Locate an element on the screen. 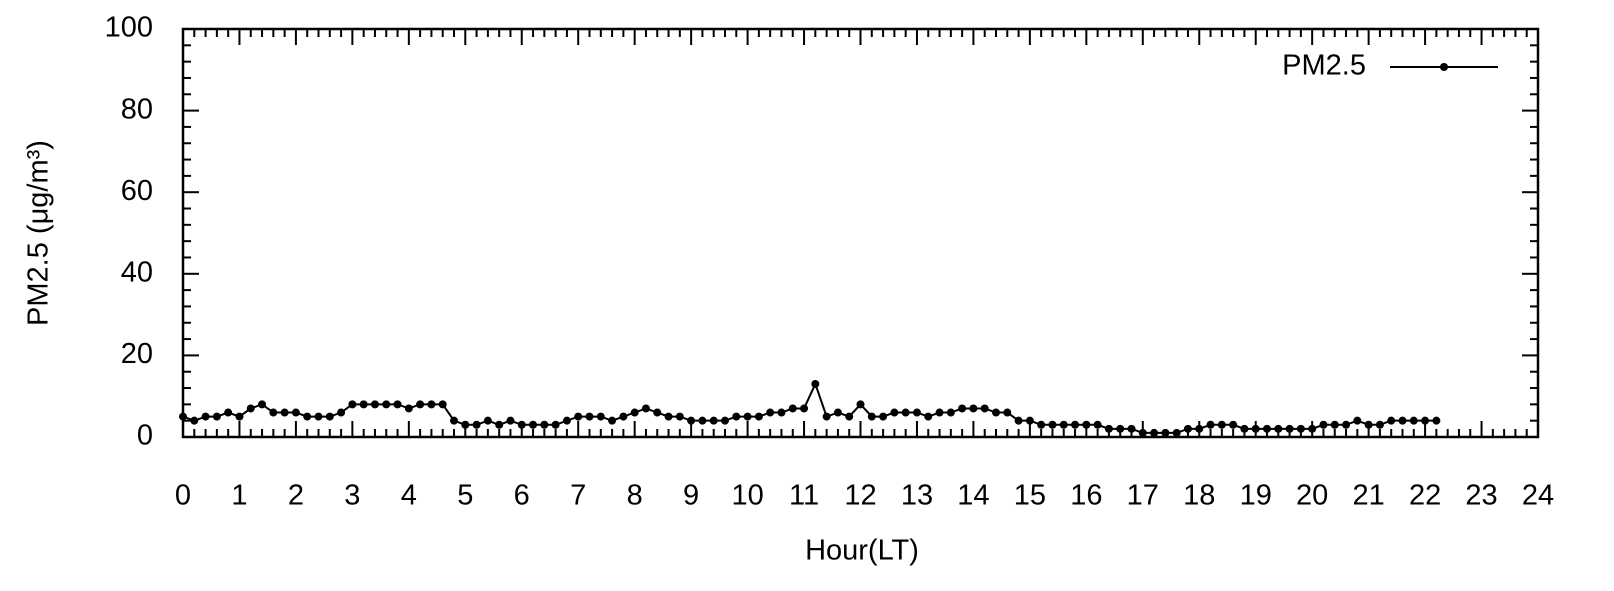  x-tick-label: 16 is located at coordinates (1086, 496).